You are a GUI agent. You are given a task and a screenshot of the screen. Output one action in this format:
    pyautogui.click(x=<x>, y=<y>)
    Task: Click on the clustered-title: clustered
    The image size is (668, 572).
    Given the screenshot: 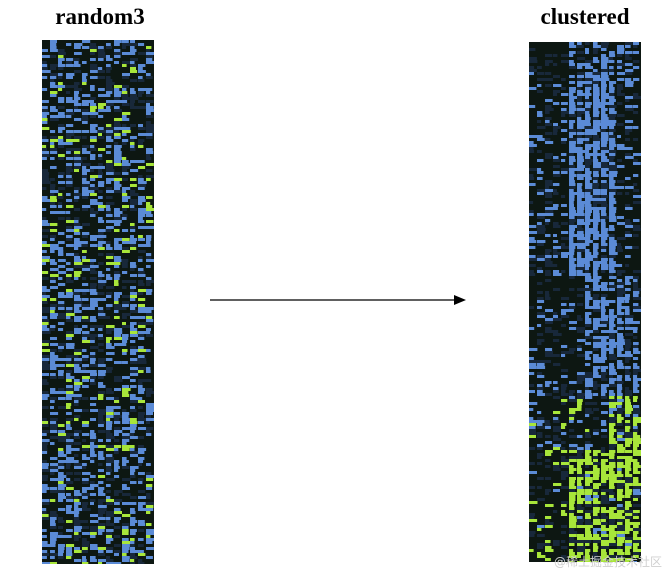 What is the action you would take?
    pyautogui.click(x=585, y=16)
    